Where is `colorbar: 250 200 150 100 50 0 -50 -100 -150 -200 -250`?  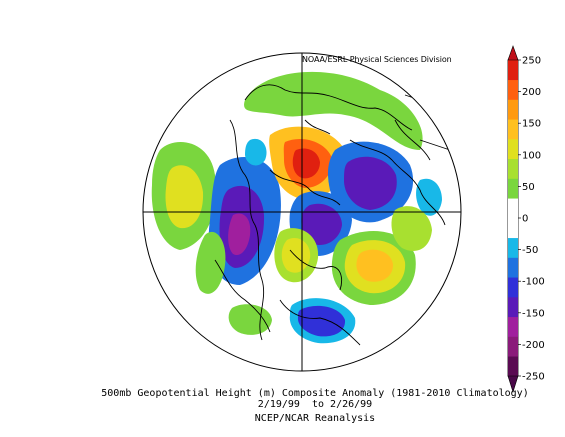
colorbar: 250 200 150 100 50 0 -50 -100 -150 -200 -250 is located at coordinates (526, 219).